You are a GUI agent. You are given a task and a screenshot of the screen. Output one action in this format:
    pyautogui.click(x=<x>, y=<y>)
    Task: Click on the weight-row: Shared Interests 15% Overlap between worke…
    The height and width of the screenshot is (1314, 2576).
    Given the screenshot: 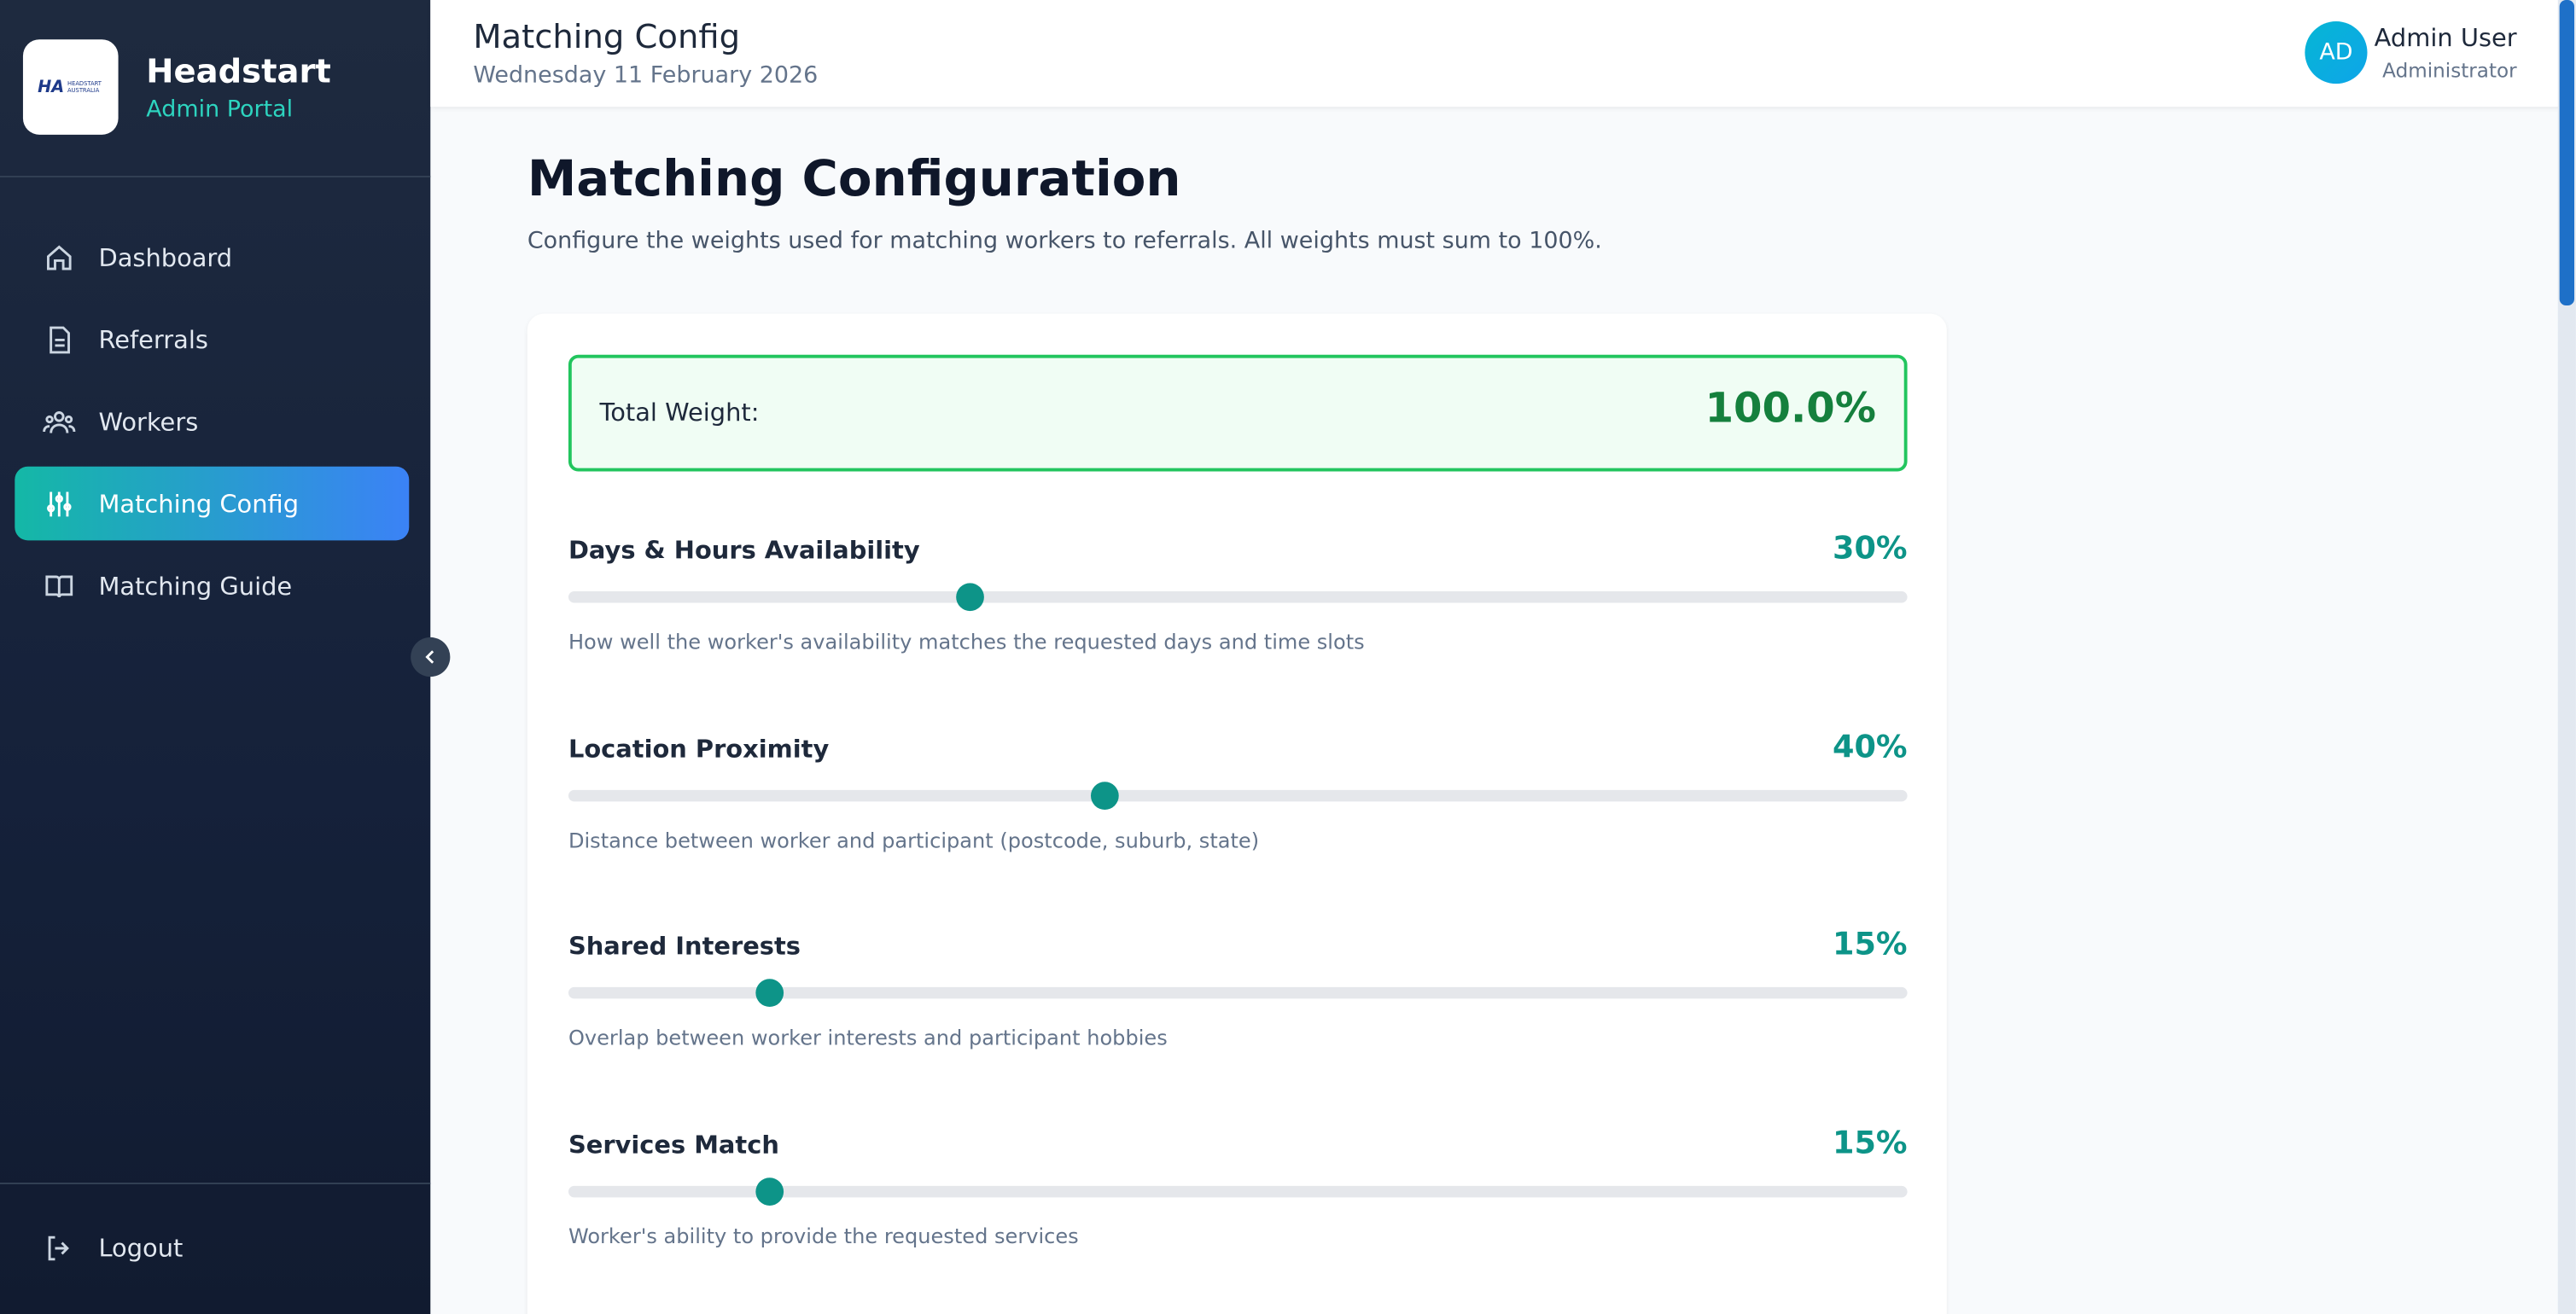 What is the action you would take?
    pyautogui.click(x=1238, y=1011)
    